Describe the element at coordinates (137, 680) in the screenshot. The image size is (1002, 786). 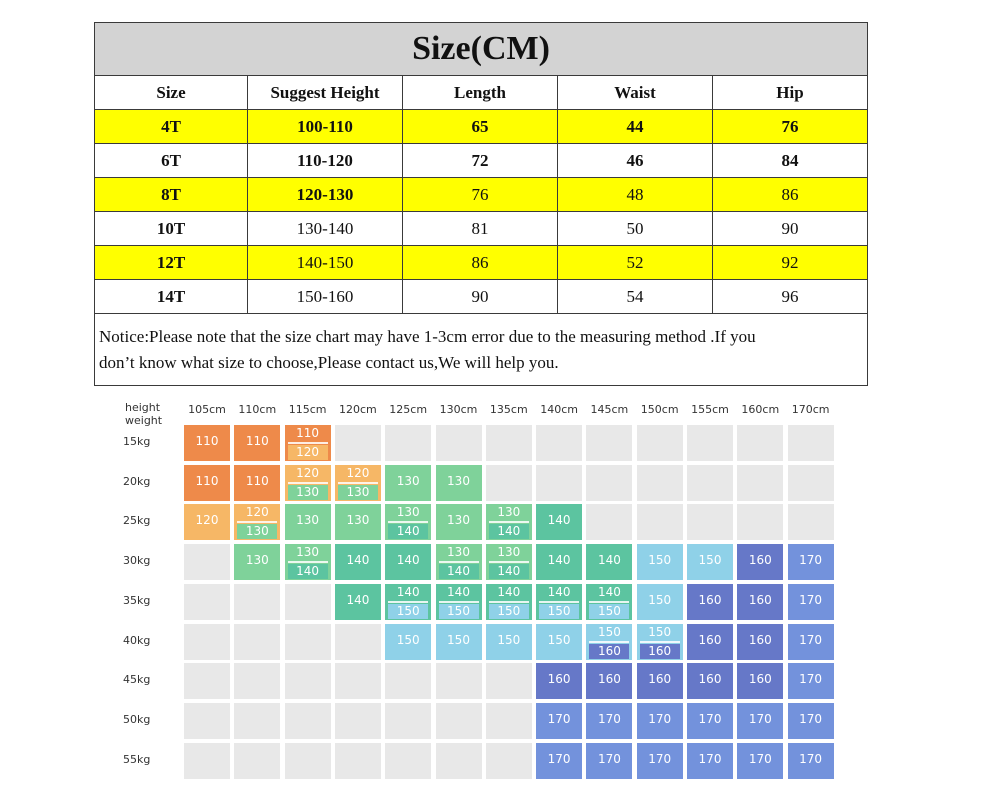
I see `weight-row-label: 45kg` at that location.